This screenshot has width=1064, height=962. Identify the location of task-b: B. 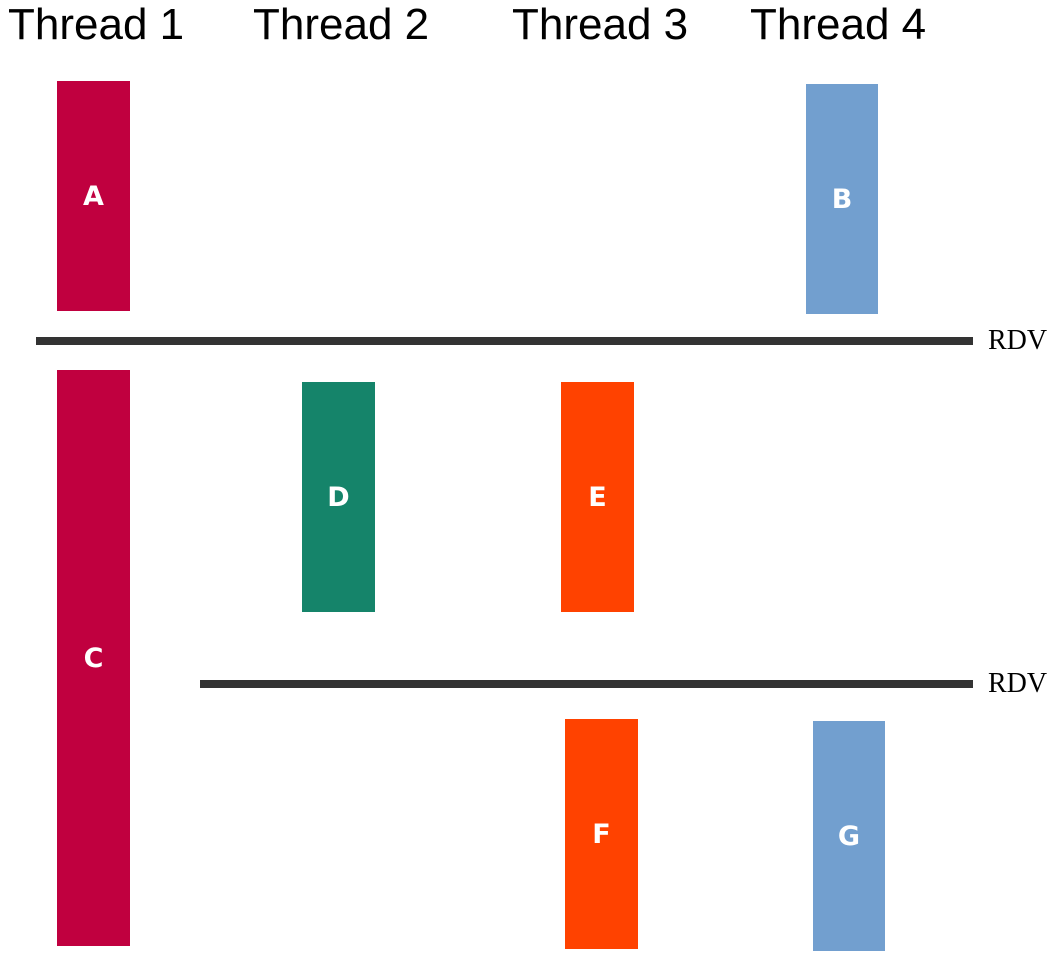
(842, 199).